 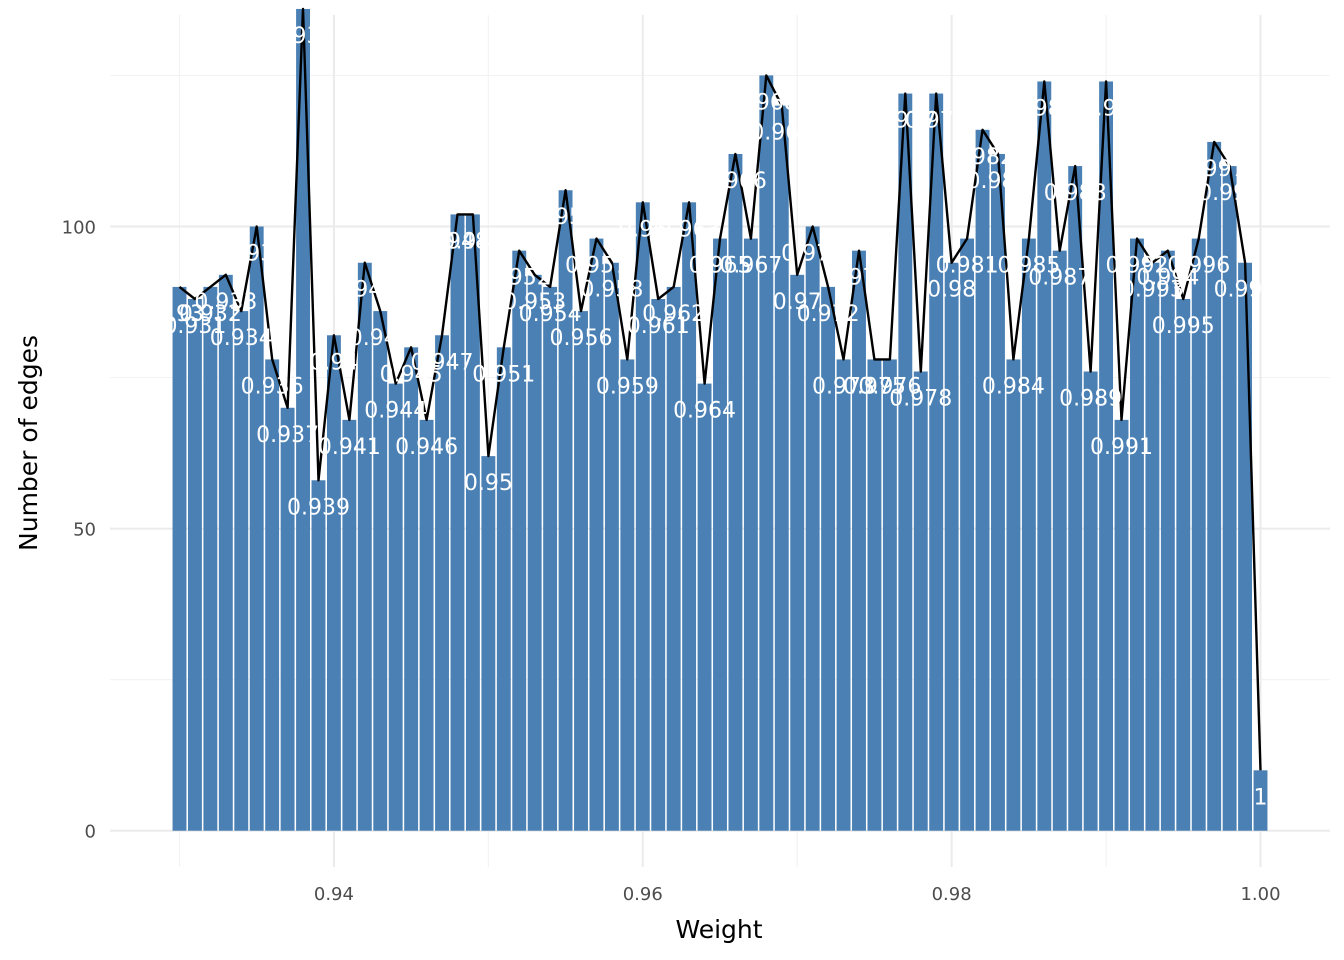 I want to click on x-tick-label: 0.98, so click(x=952, y=894).